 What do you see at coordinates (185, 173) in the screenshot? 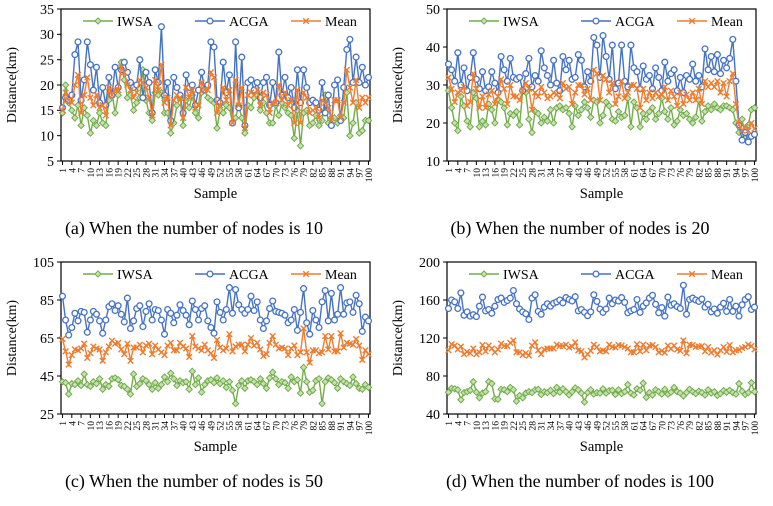
I see `svg-text: 40` at bounding box center [185, 173].